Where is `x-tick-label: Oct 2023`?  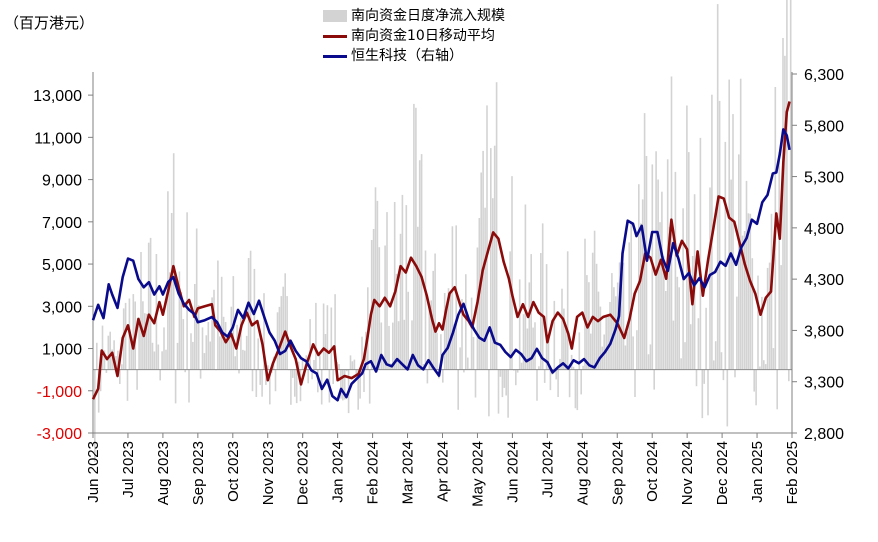
x-tick-label: Oct 2023 is located at coordinates (233, 471).